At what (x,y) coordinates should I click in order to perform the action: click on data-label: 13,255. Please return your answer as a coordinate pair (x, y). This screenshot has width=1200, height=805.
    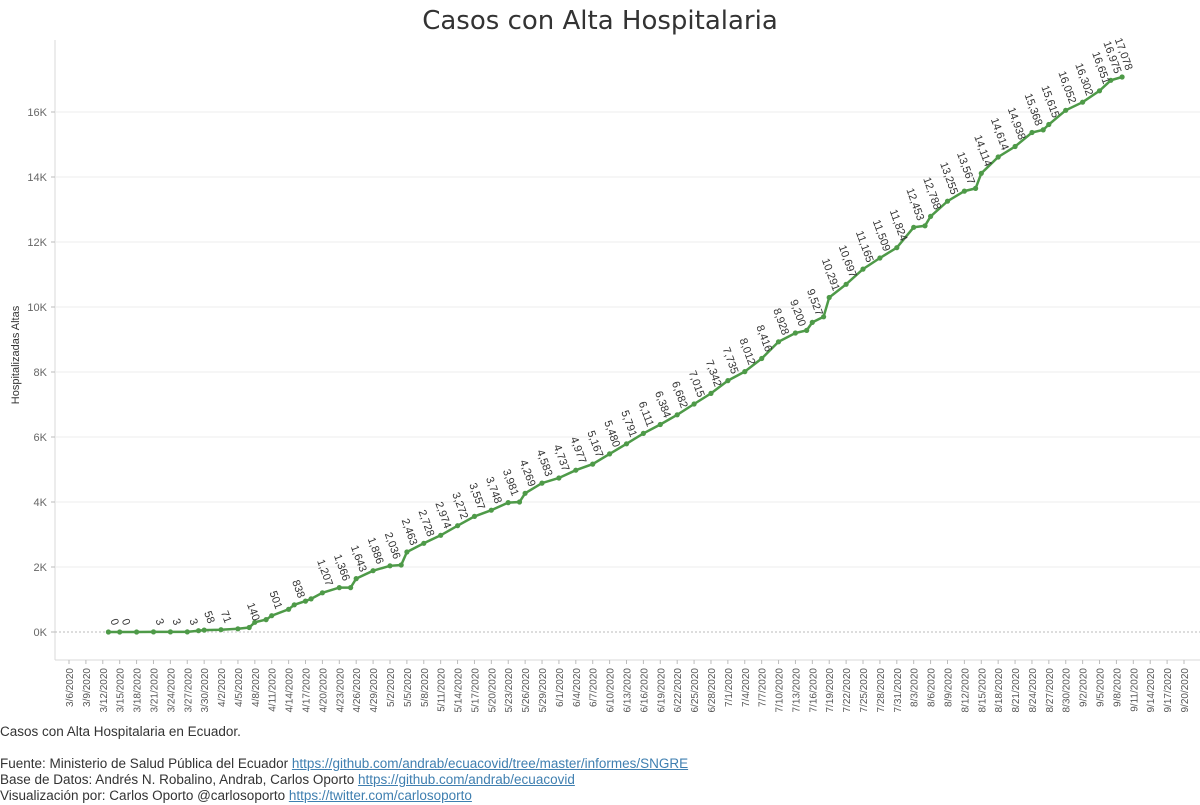
    Looking at the image, I should click on (948, 178).